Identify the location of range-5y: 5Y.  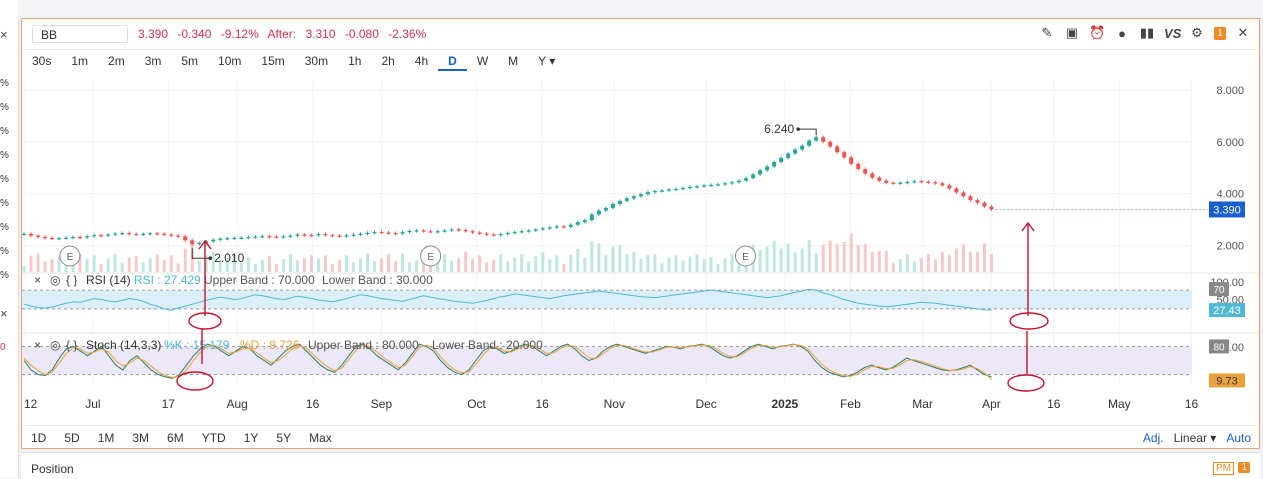
(284, 438).